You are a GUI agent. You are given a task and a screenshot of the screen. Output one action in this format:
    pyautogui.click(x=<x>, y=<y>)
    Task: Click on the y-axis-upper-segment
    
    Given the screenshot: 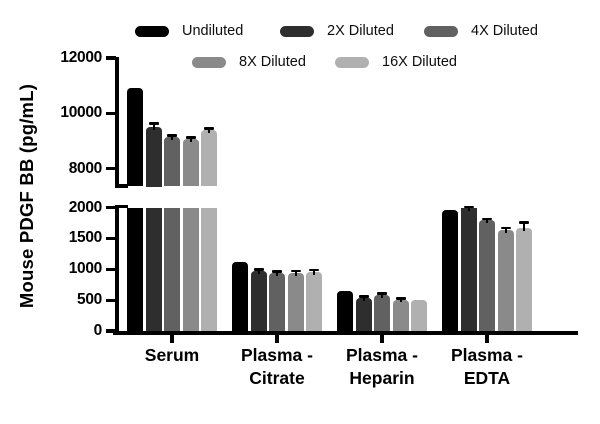 What is the action you would take?
    pyautogui.click(x=117, y=122)
    